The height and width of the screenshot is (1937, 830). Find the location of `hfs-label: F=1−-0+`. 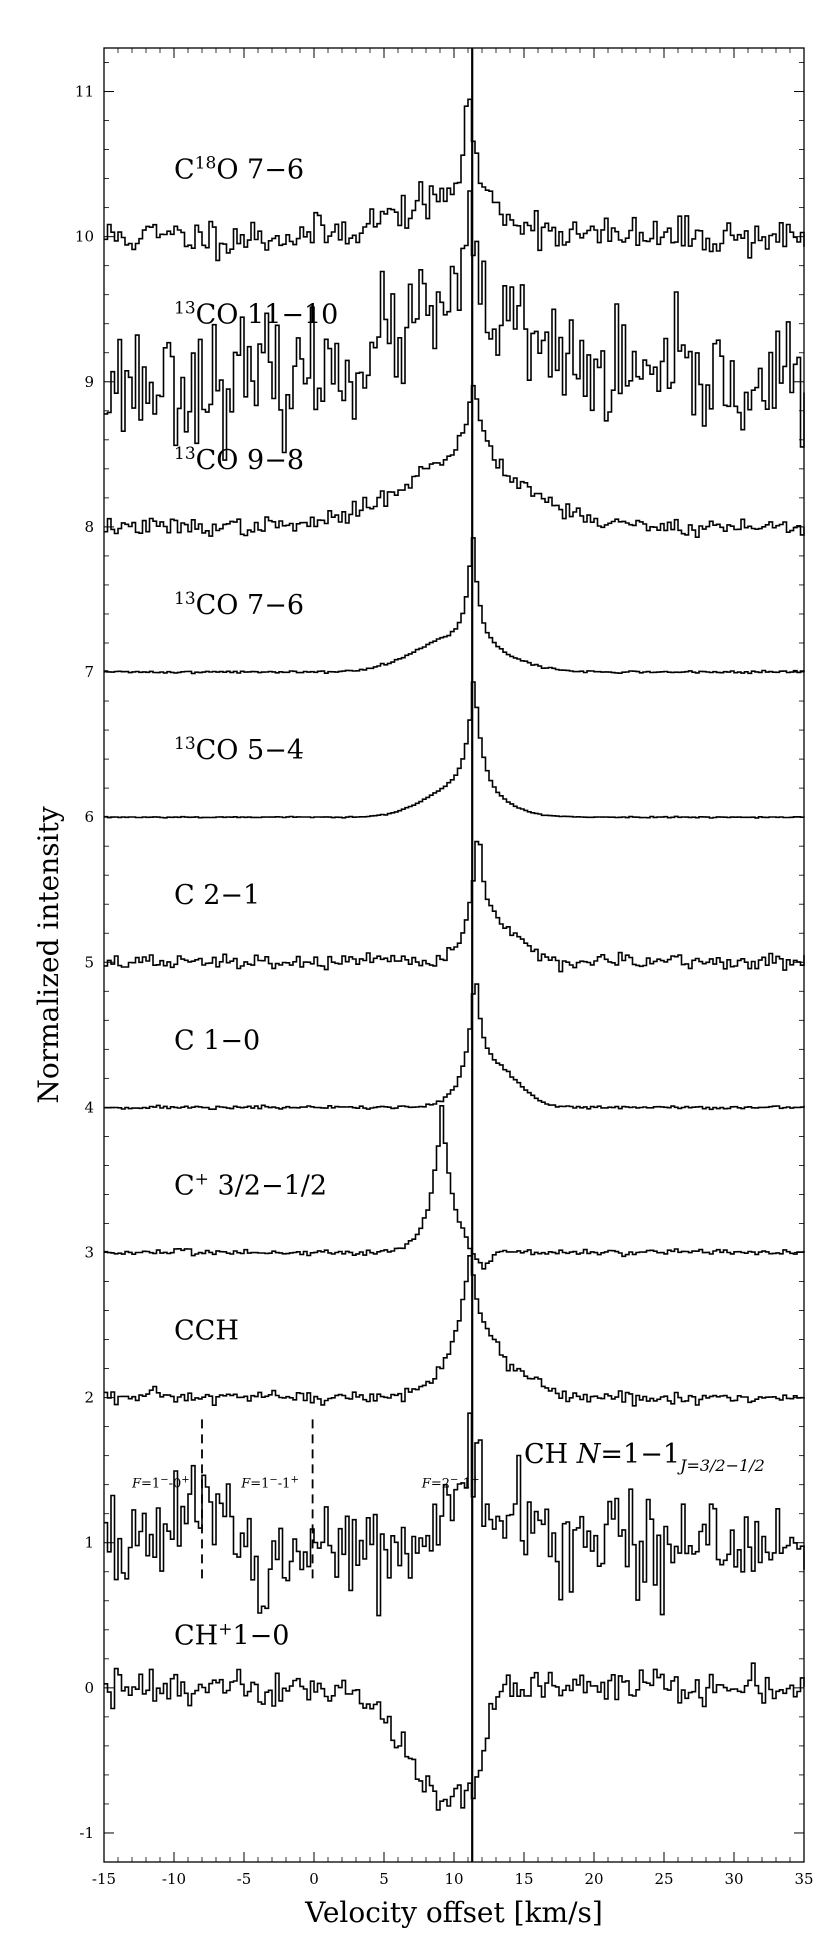

hfs-label: F=1−-0+ is located at coordinates (160, 1483).